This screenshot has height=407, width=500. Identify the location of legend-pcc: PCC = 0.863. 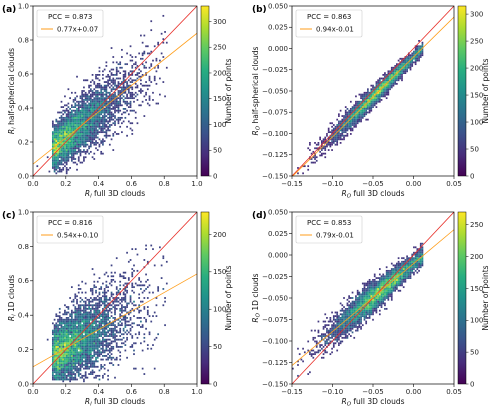
(329, 17).